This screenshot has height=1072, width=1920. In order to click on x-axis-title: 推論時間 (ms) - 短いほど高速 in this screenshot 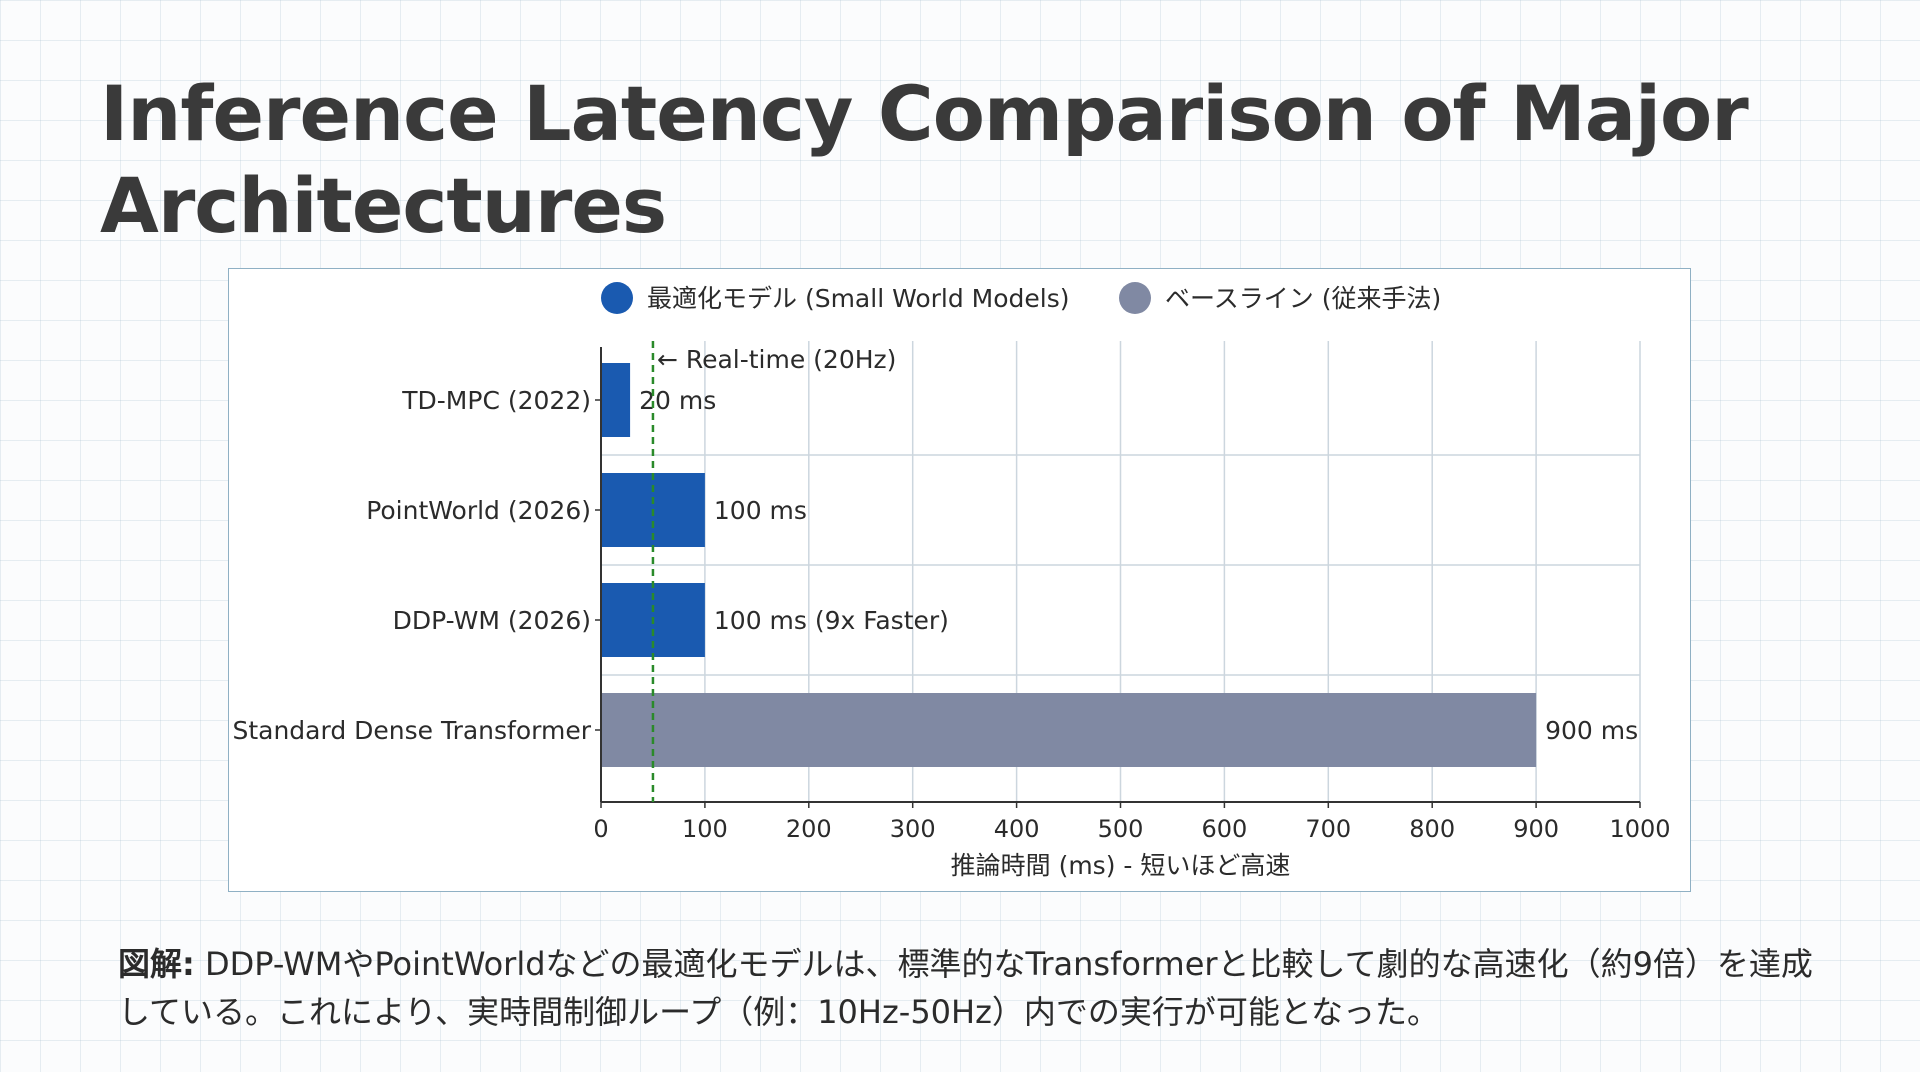, I will do `click(1121, 865)`.